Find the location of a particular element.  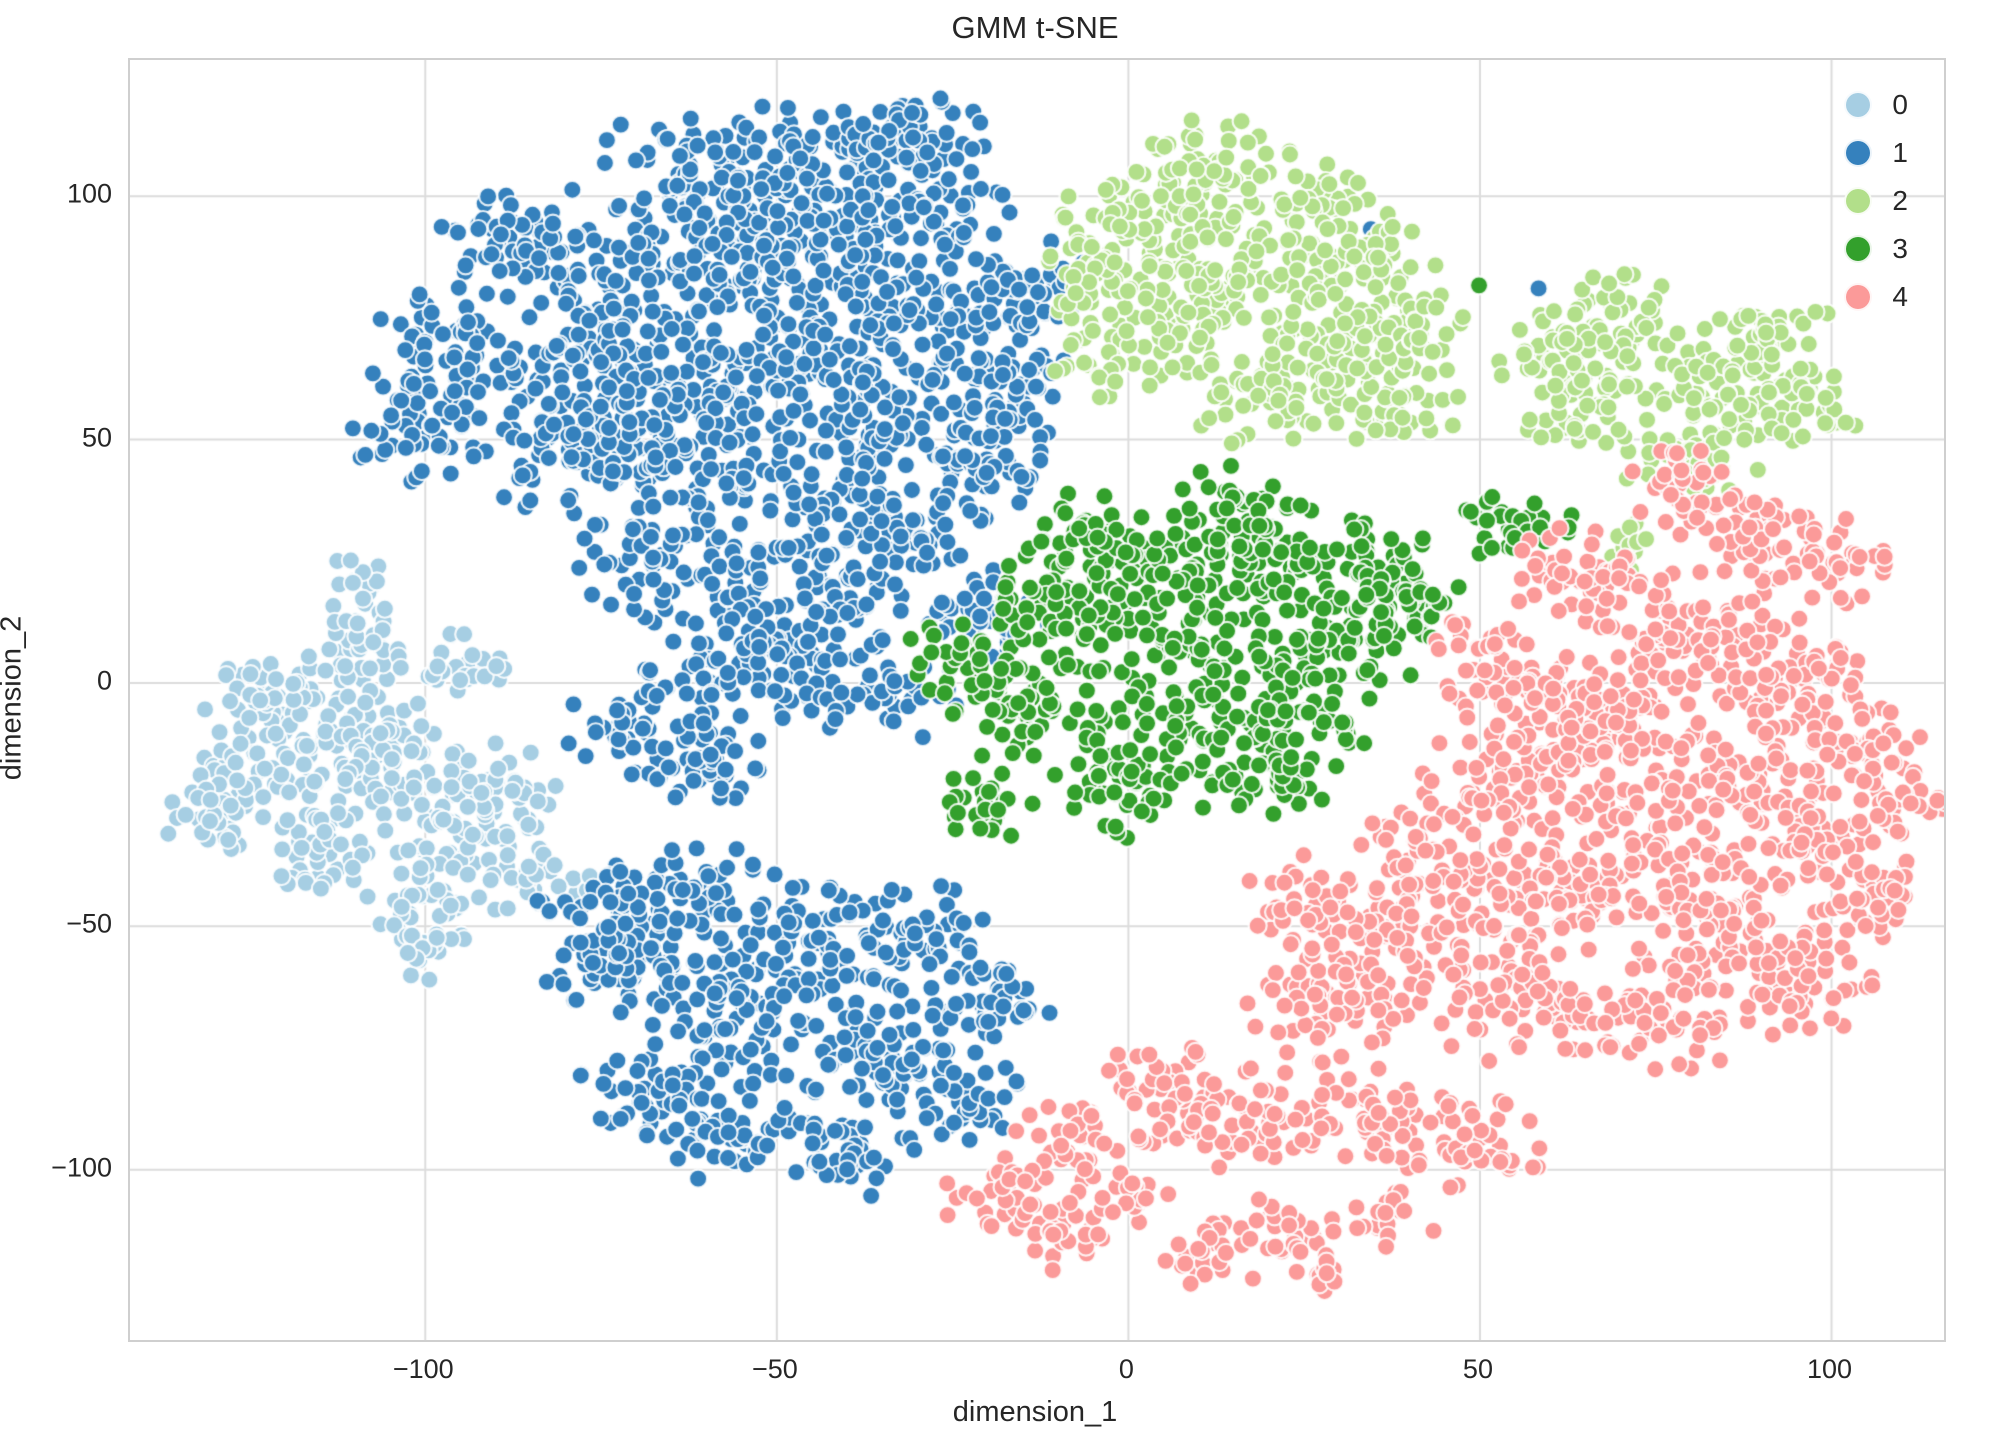

legend-item-1: 1 is located at coordinates (1876, 153).